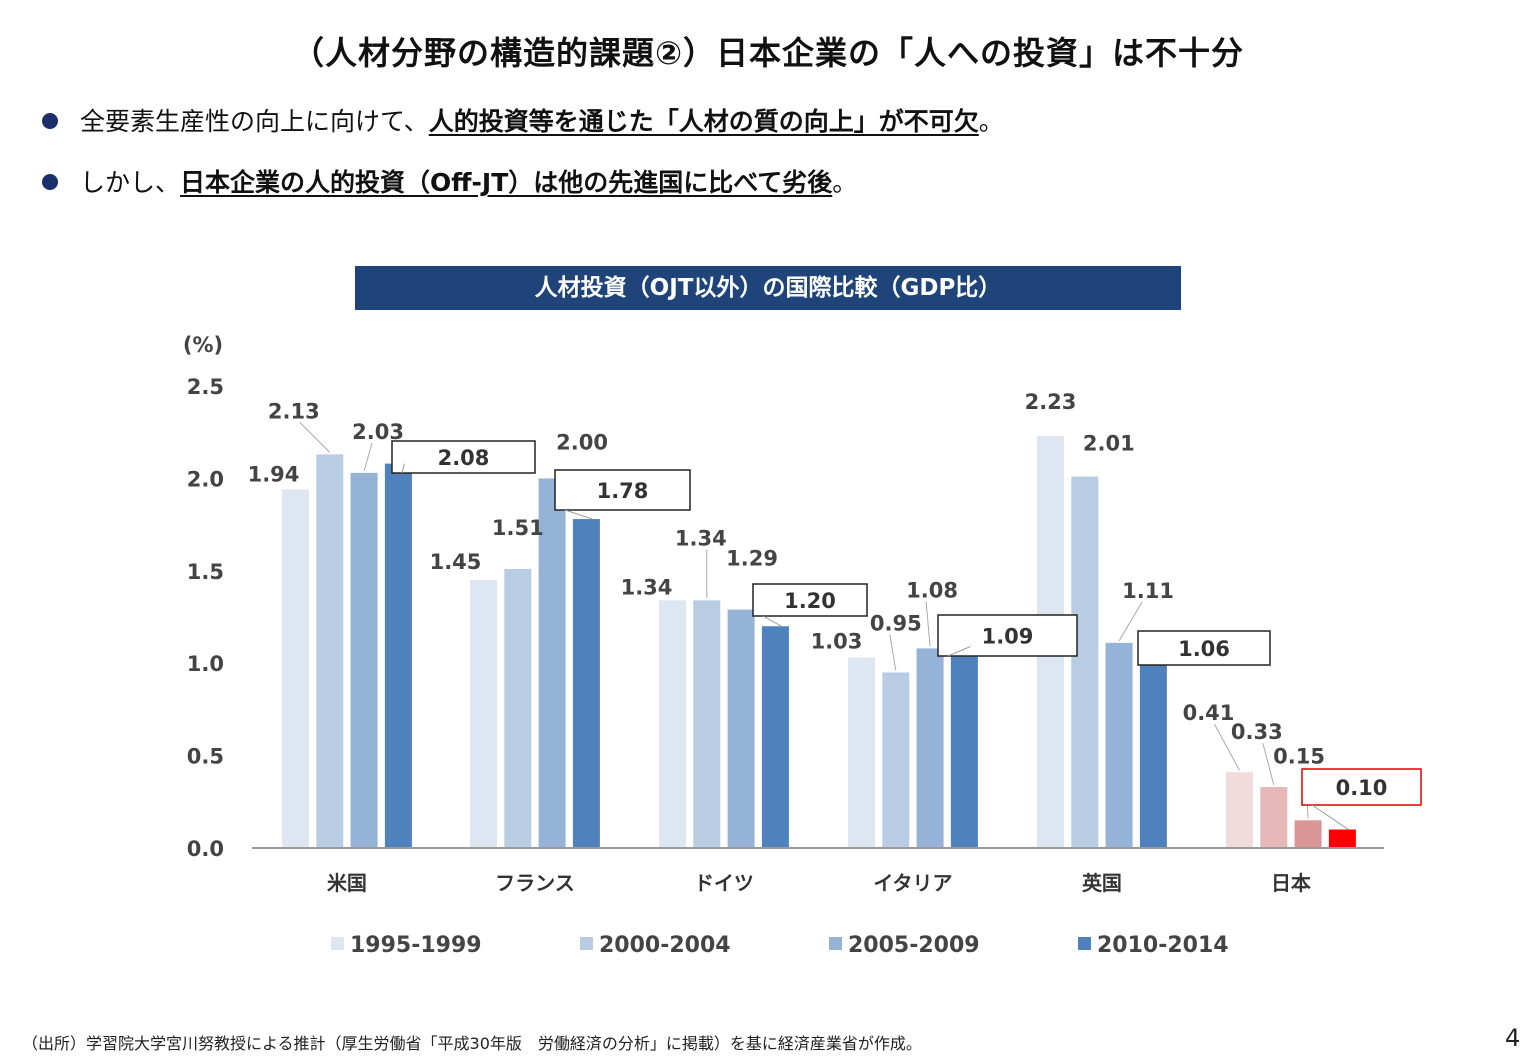  I want to click on data-label: 1.09, so click(1008, 637).